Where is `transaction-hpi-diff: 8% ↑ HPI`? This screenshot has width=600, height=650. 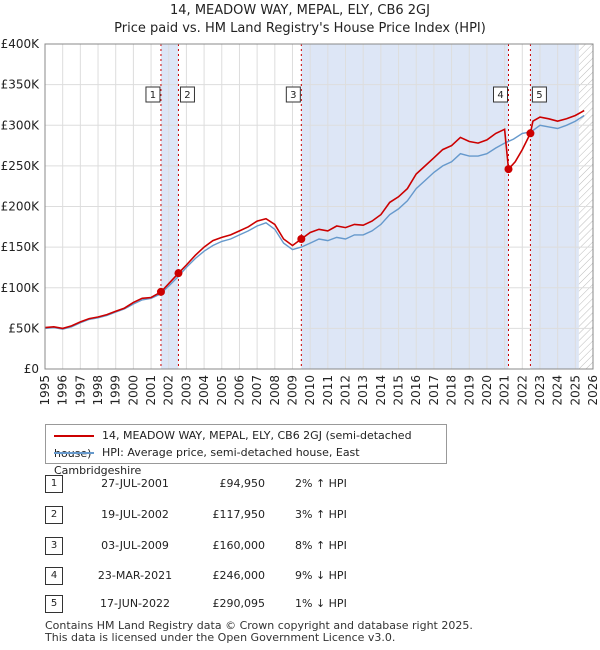
transaction-hpi-diff: 8% ↑ HPI is located at coordinates (321, 545).